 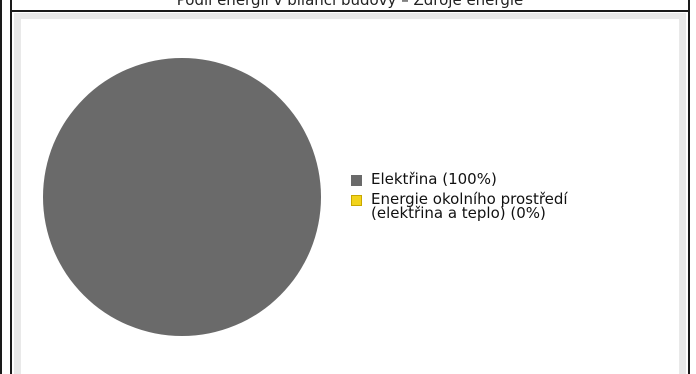 I want to click on legend-label-elektrina-text: Elektřina (100%), so click(x=434, y=179).